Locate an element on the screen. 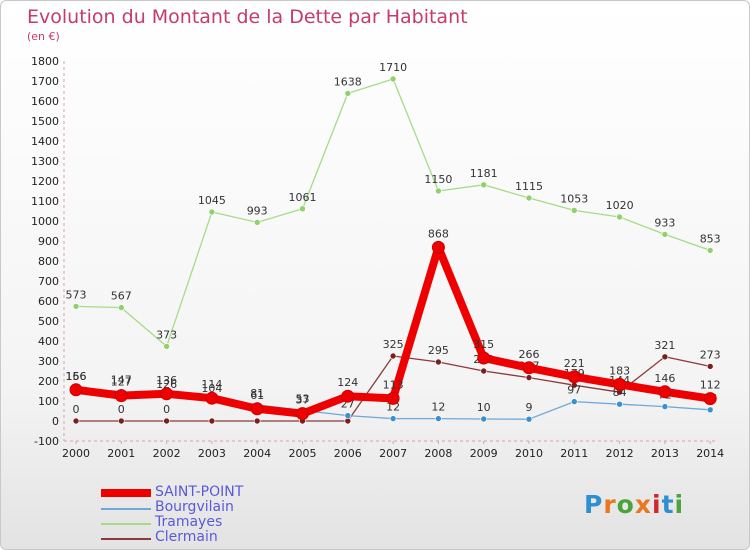 The image size is (750, 550). y-tick-label: 300 is located at coordinates (48, 361).